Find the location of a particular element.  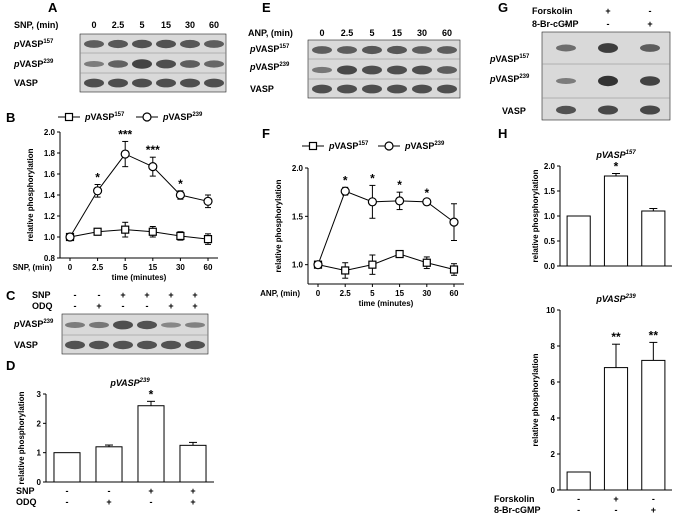

panel-f-letter: F is located at coordinates (266, 133).